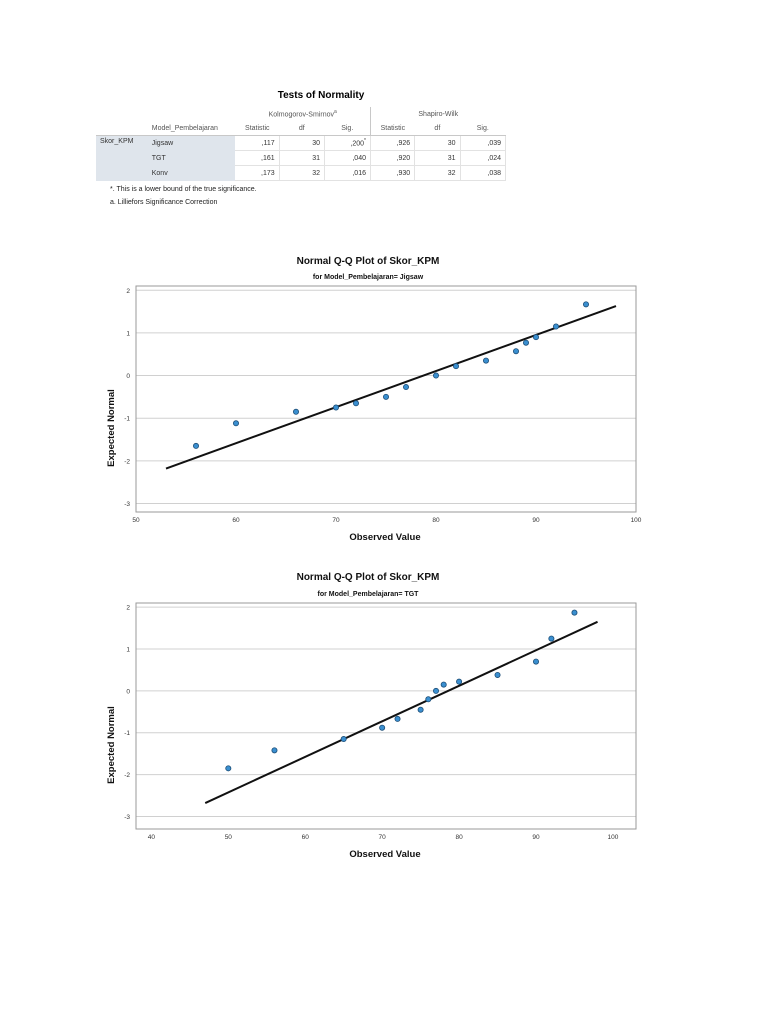 This screenshot has height=1024, width=768. What do you see at coordinates (191, 173) in the screenshot?
I see `row-label: Konv` at bounding box center [191, 173].